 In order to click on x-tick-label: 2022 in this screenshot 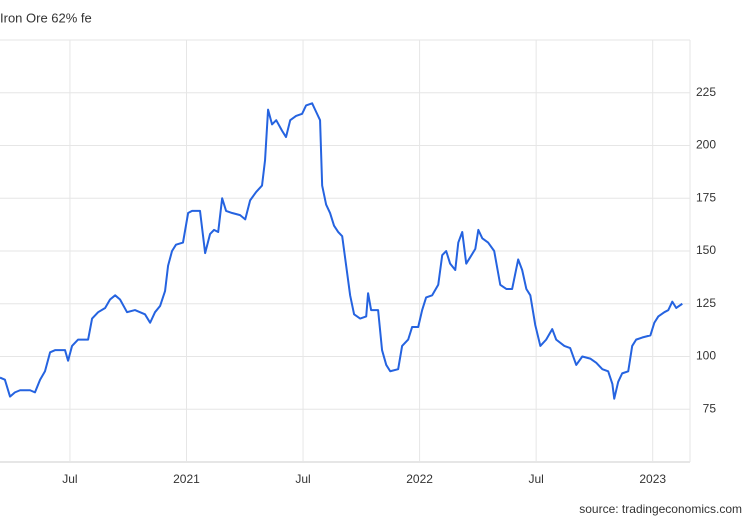, I will do `click(419, 479)`.